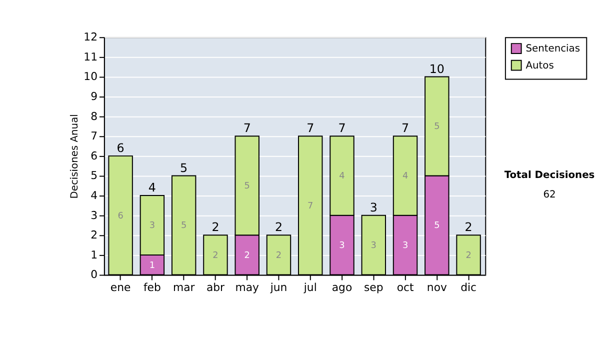 The image size is (600, 340). I want to click on y-tick-label: 8, so click(94, 116).